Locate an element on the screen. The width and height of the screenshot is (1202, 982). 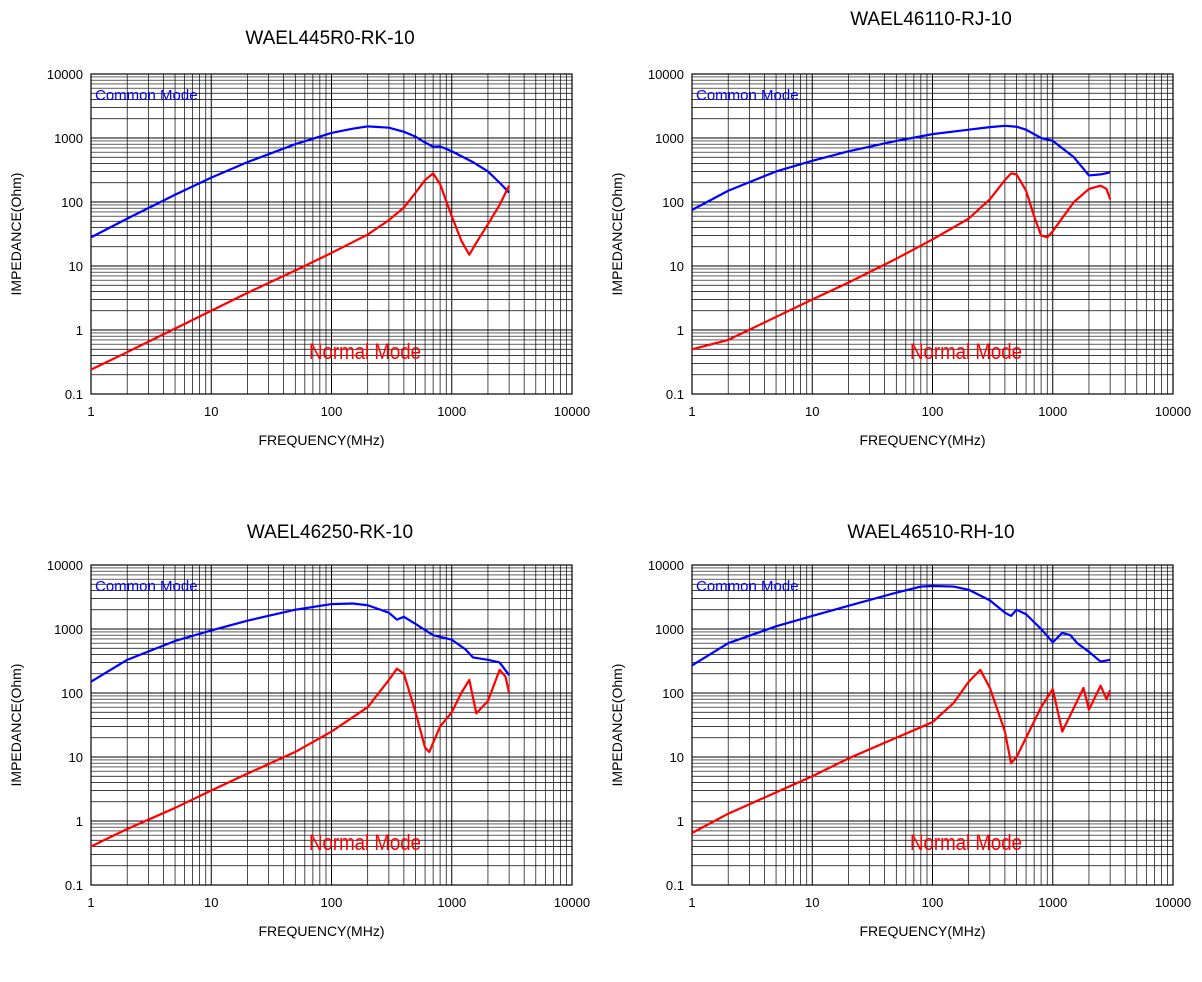
chart-title: WAEL46510-RH-10 is located at coordinates (930, 532).